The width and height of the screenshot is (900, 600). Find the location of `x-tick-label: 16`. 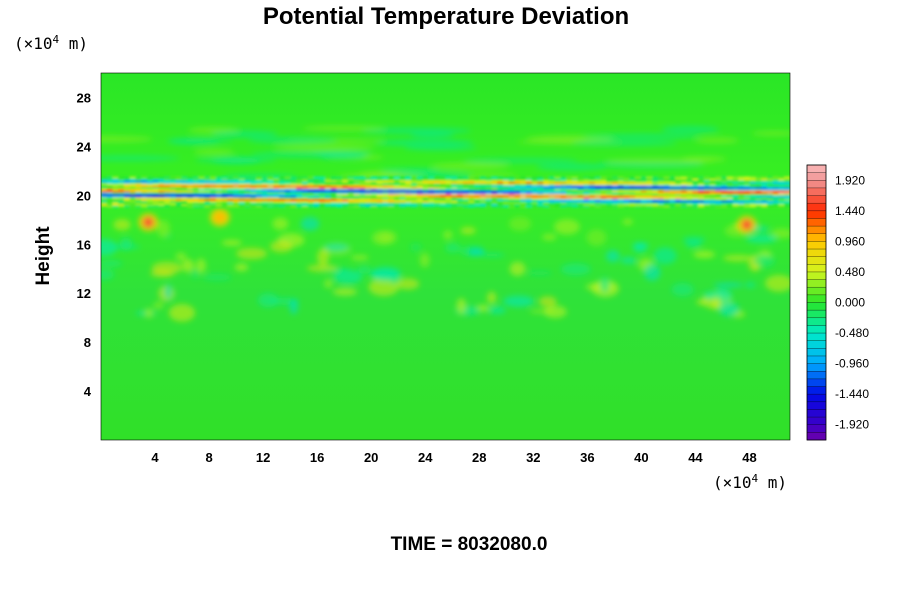

x-tick-label: 16 is located at coordinates (317, 457).